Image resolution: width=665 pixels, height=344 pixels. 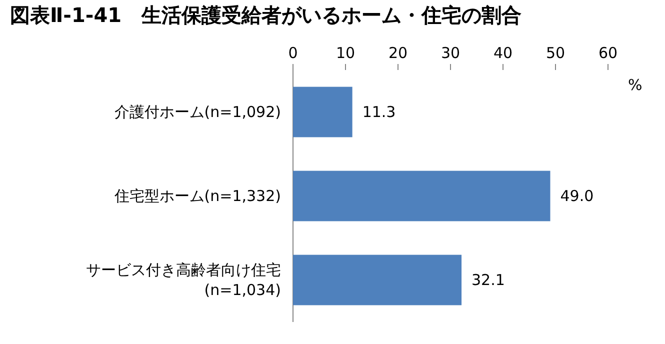 What do you see at coordinates (608, 53) in the screenshot?
I see `x-tick-label: 60` at bounding box center [608, 53].